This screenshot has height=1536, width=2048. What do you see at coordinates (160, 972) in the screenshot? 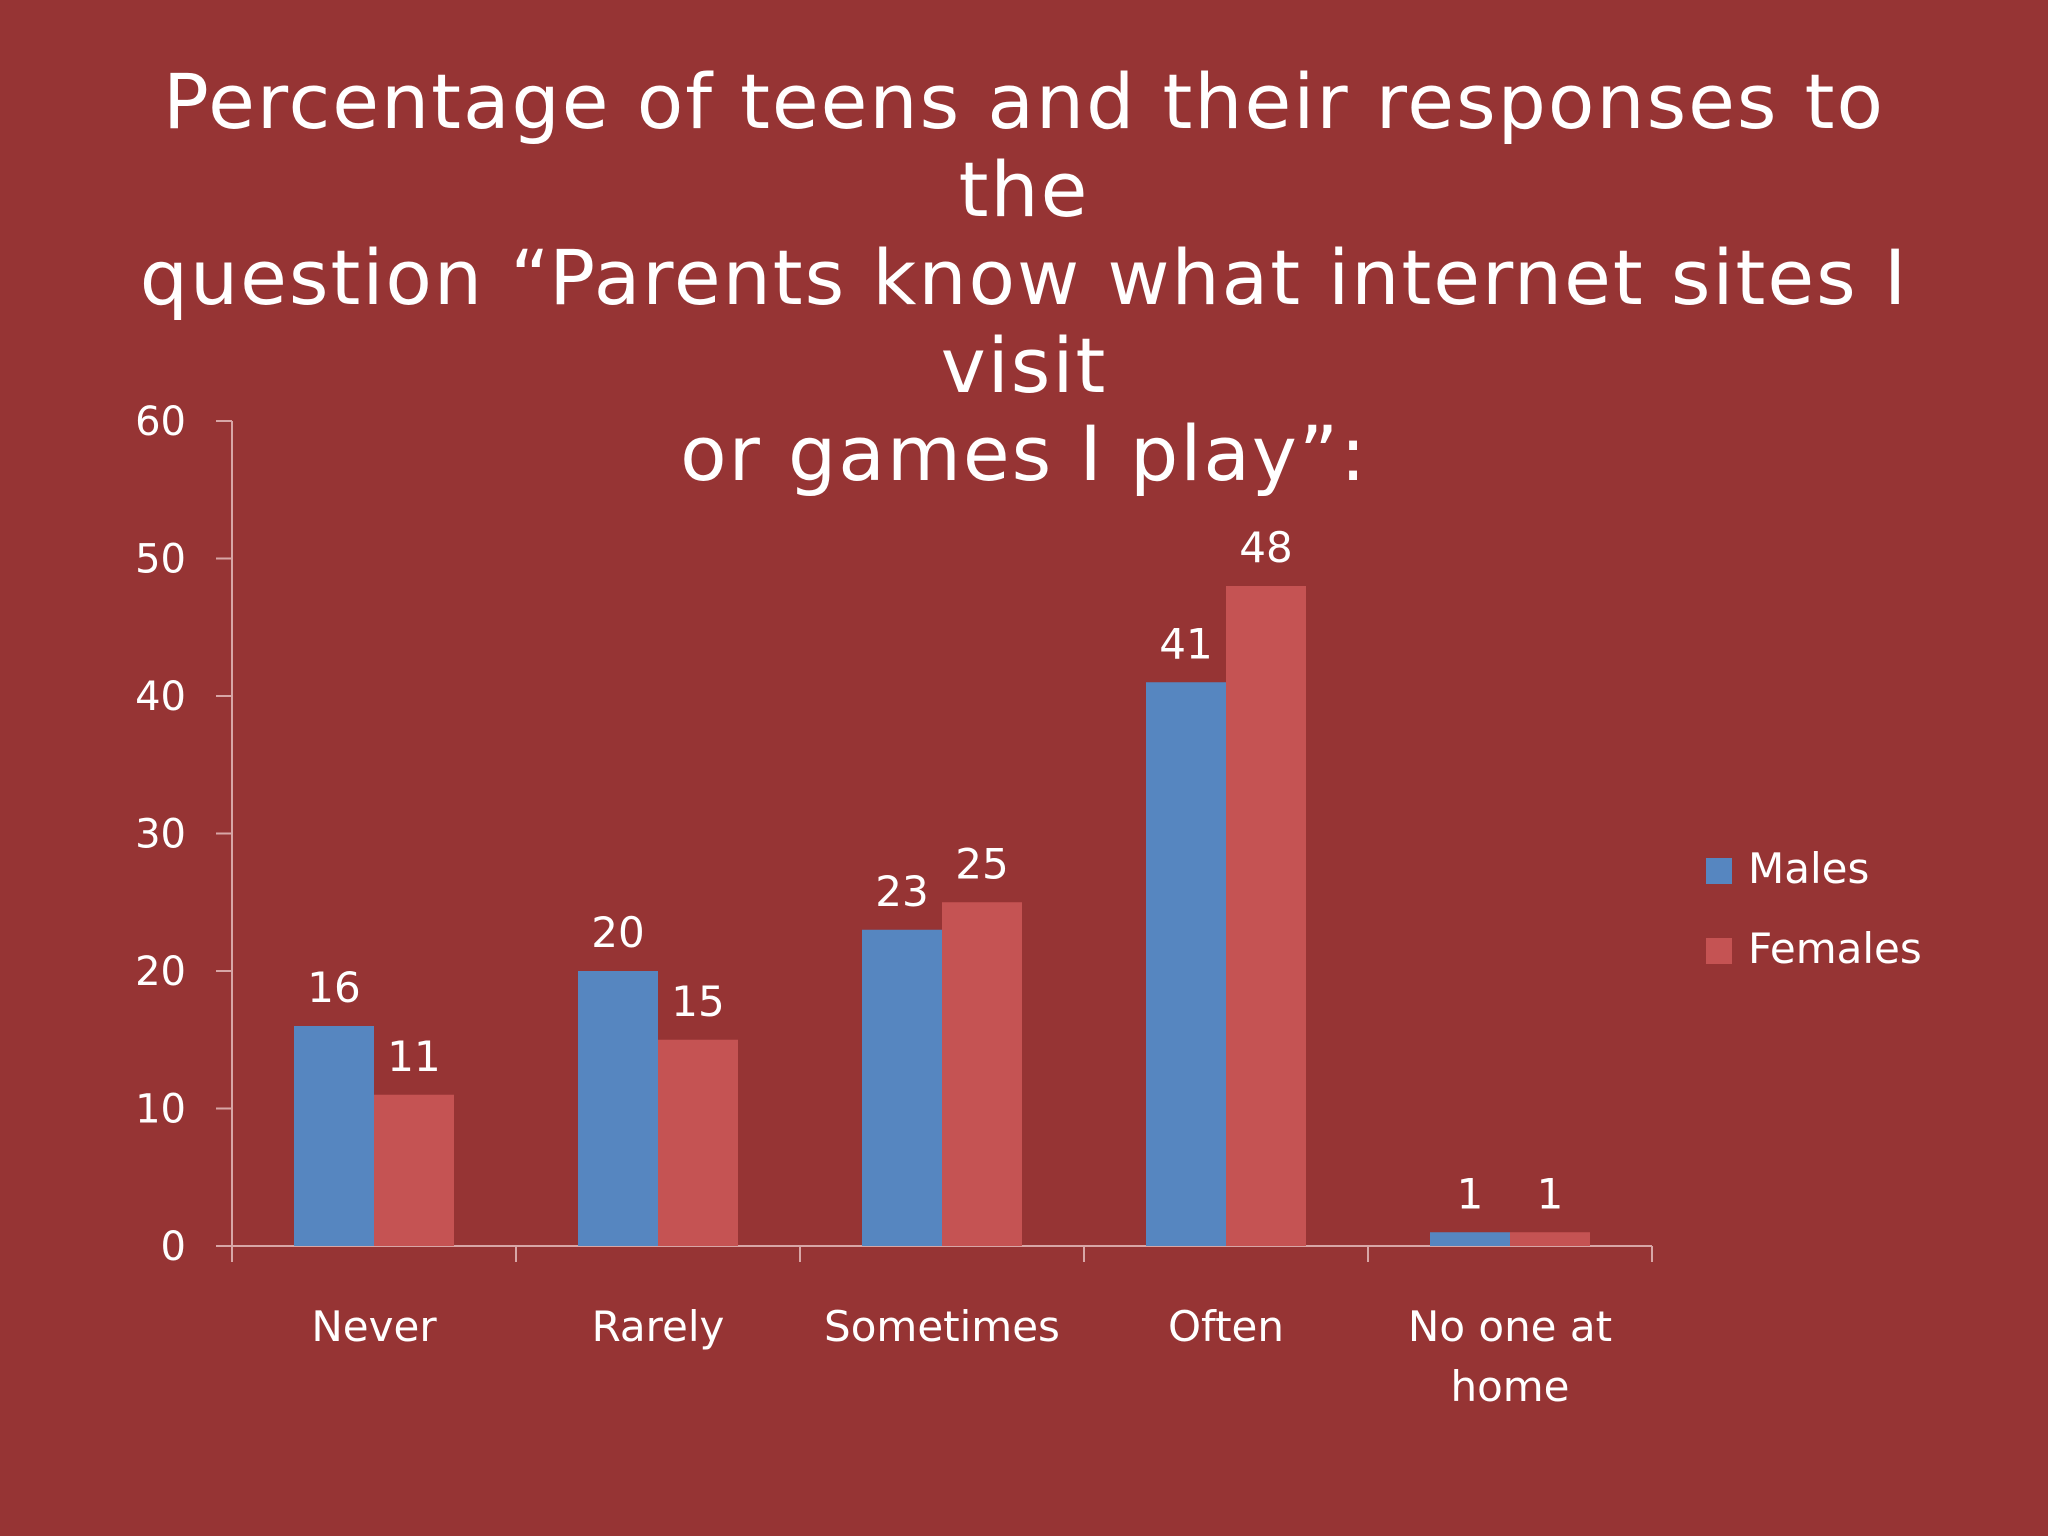
I see `y-tick-label: 20` at bounding box center [160, 972].